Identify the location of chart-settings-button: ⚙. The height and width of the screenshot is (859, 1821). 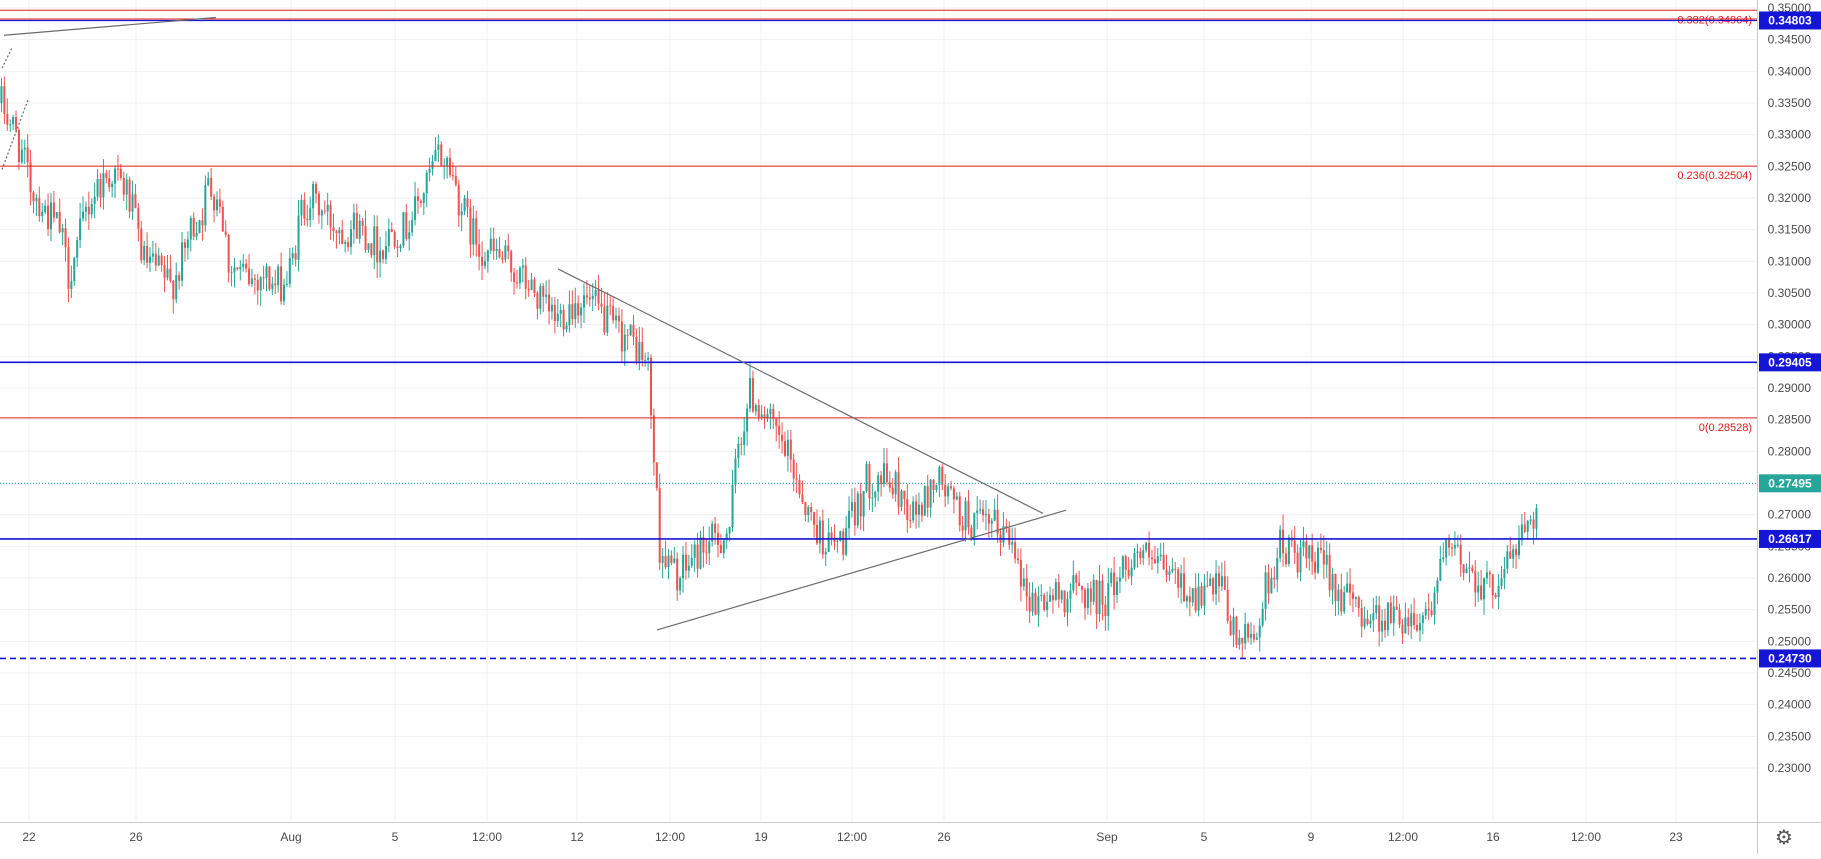
(1784, 837).